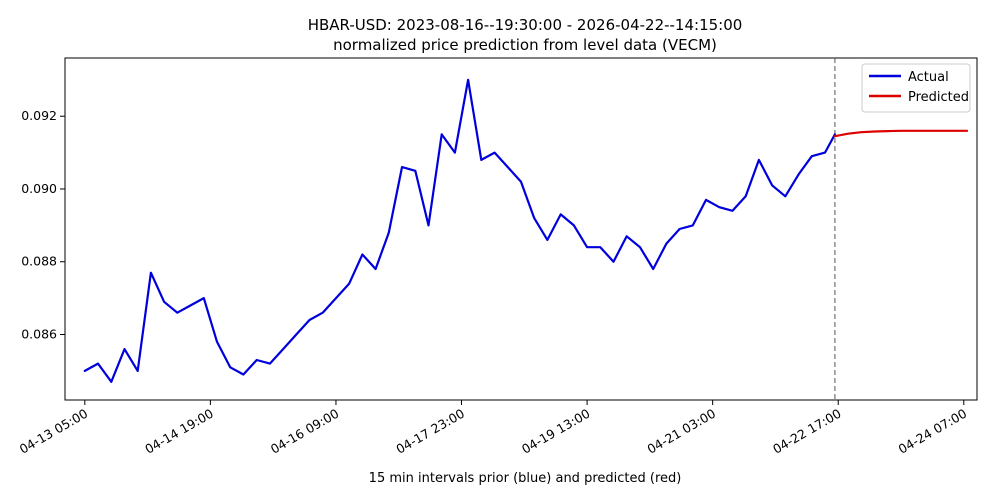 The image size is (1000, 500). What do you see at coordinates (179, 431) in the screenshot?
I see `x-tick-label: 04-14 19:00` at bounding box center [179, 431].